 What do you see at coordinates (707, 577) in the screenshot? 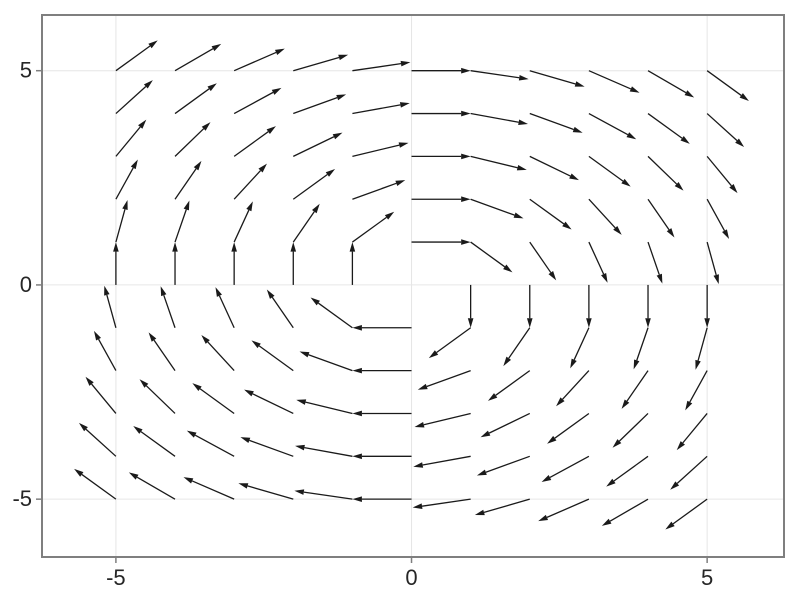
I see `x-tick-label: 5` at bounding box center [707, 577].